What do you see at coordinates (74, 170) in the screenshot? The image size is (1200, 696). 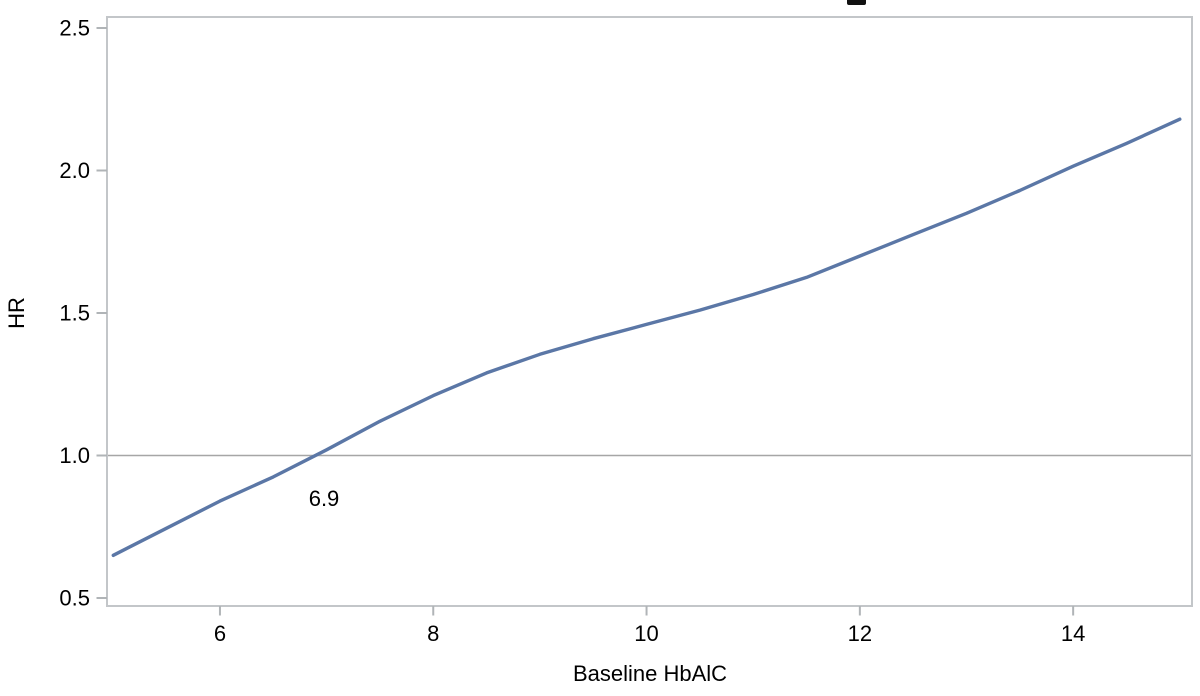 I see `y-tick-label: 2.0` at bounding box center [74, 170].